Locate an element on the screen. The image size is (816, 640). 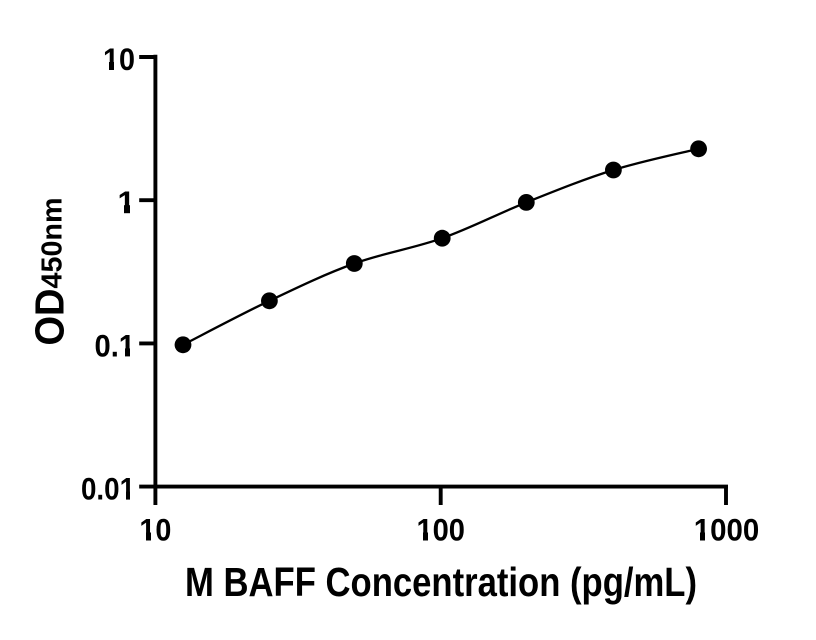
svg-text: OD is located at coordinates (50, 317).